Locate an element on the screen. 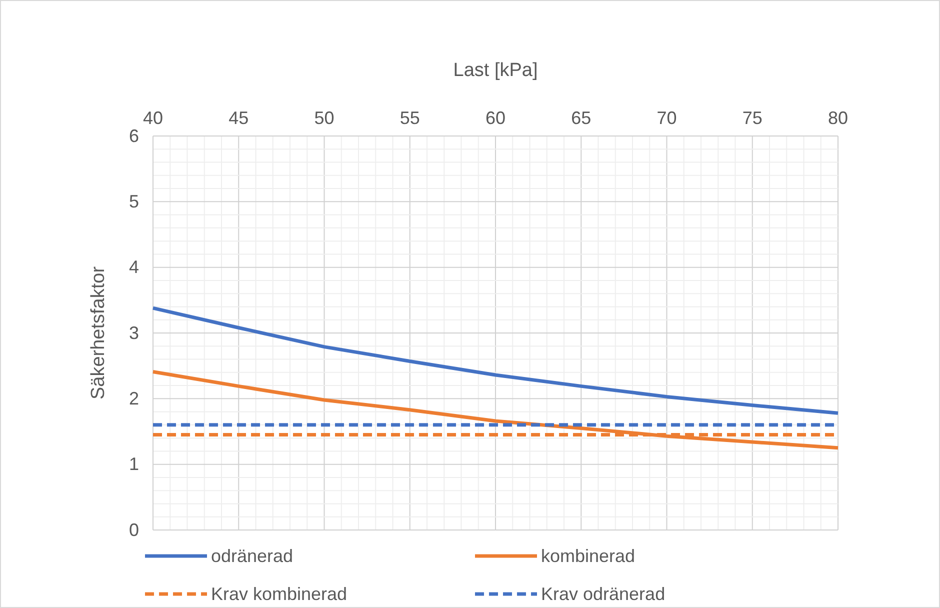  x-tick-label: 80 is located at coordinates (838, 118).